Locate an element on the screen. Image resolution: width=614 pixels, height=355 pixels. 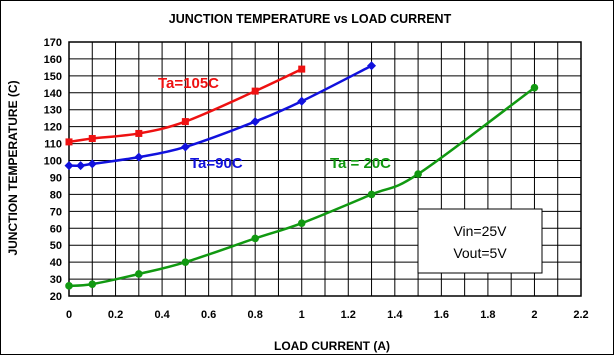
y-tick-label: 50 is located at coordinates (56, 246).